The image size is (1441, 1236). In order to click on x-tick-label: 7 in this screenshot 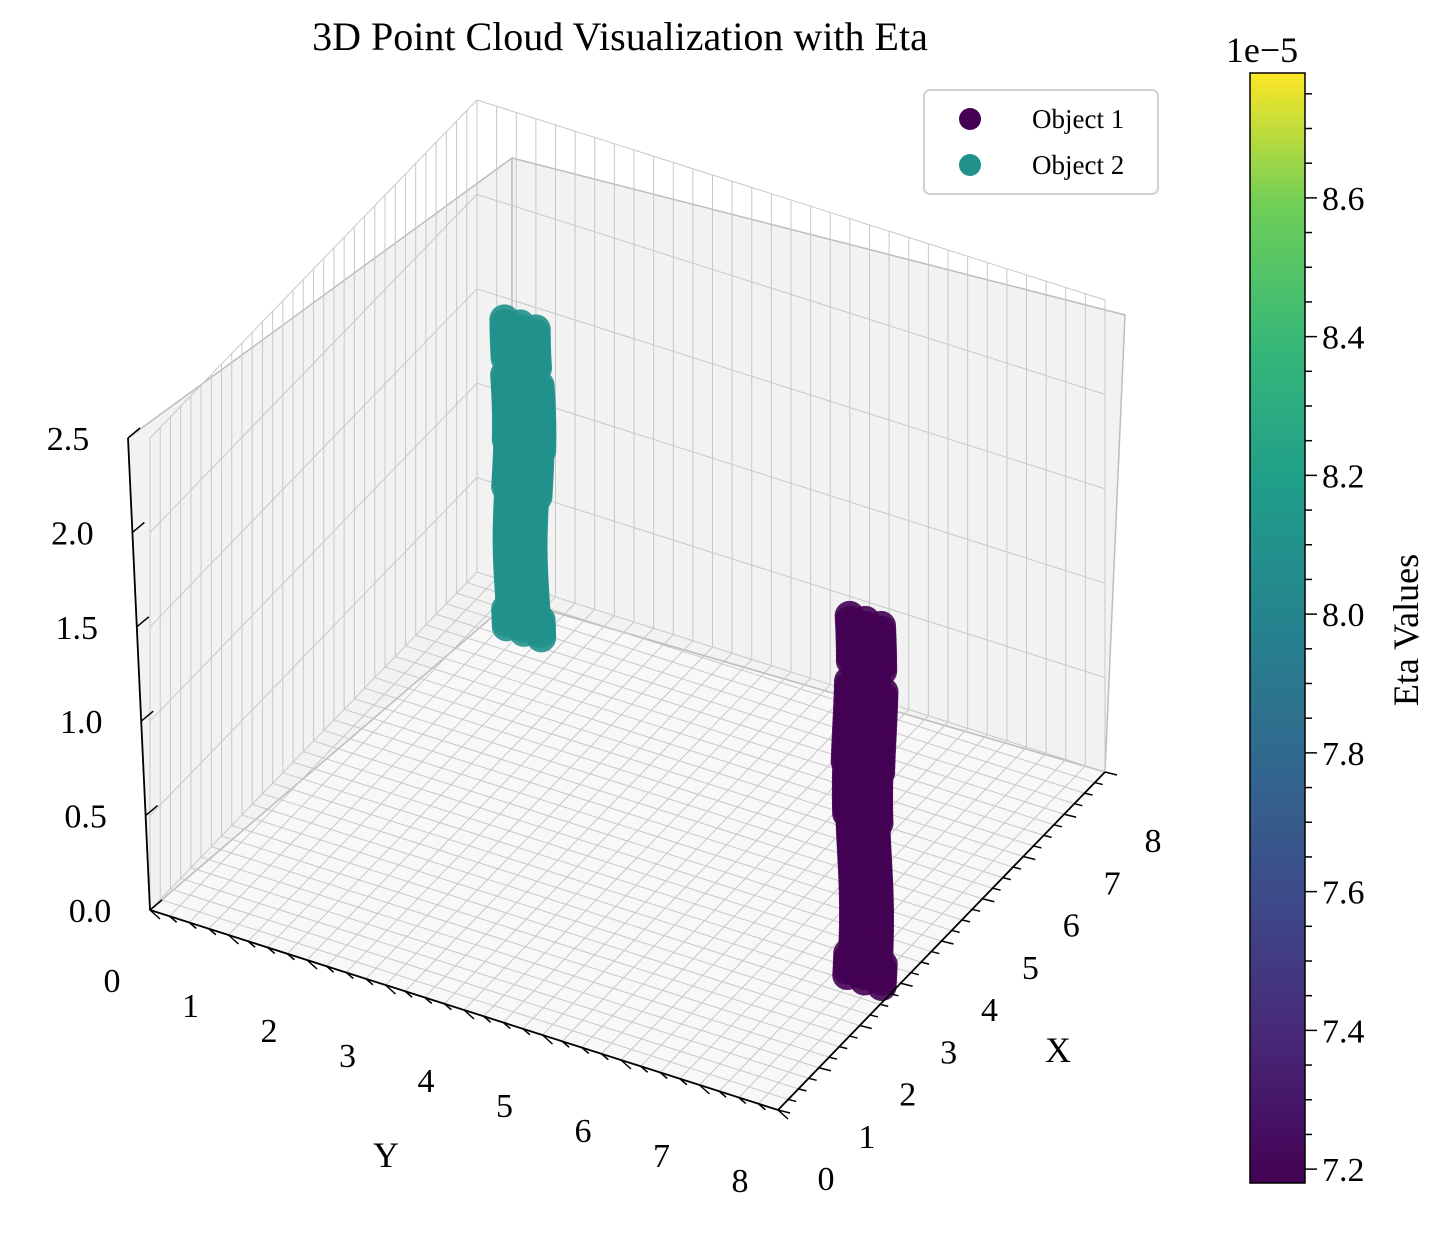, I will do `click(1112, 883)`.